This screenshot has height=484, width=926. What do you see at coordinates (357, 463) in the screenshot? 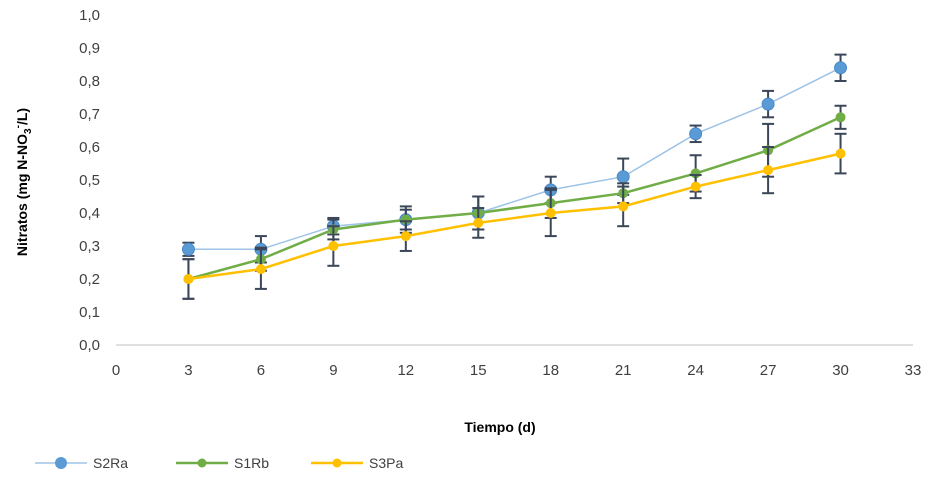
I see `legend-entry-S3Pa: S3Pa` at bounding box center [357, 463].